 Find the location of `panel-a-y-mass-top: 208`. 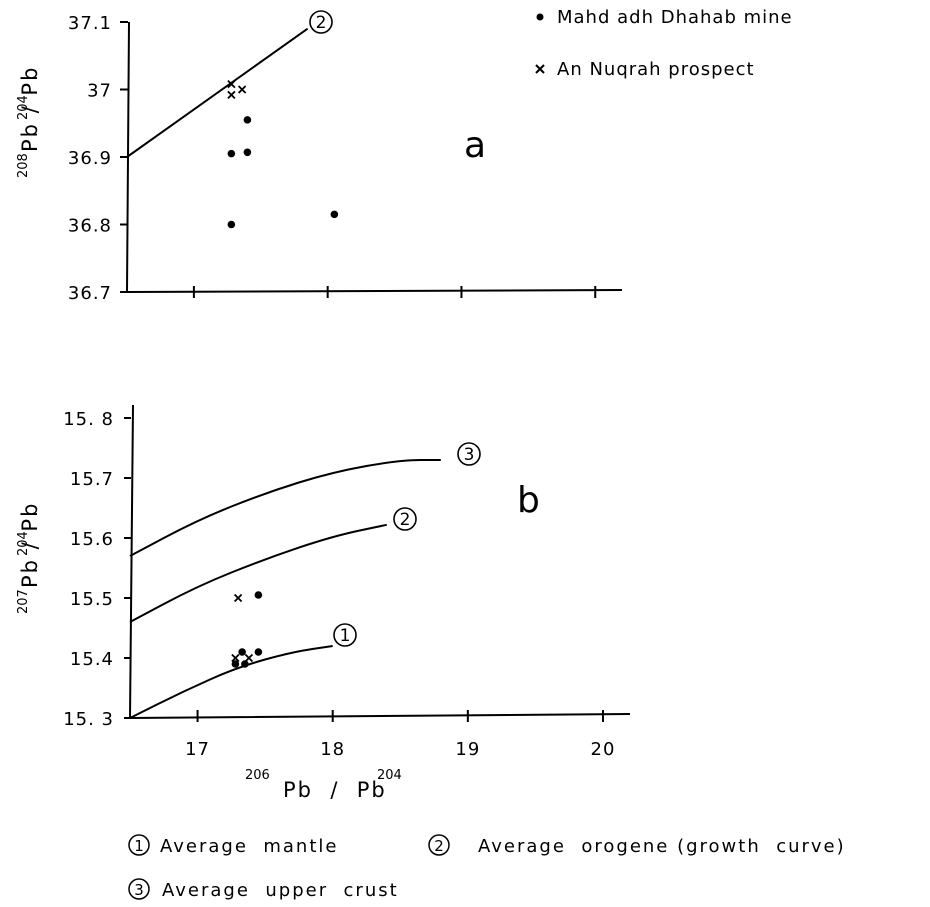

panel-a-y-mass-top: 208 is located at coordinates (23, 165).